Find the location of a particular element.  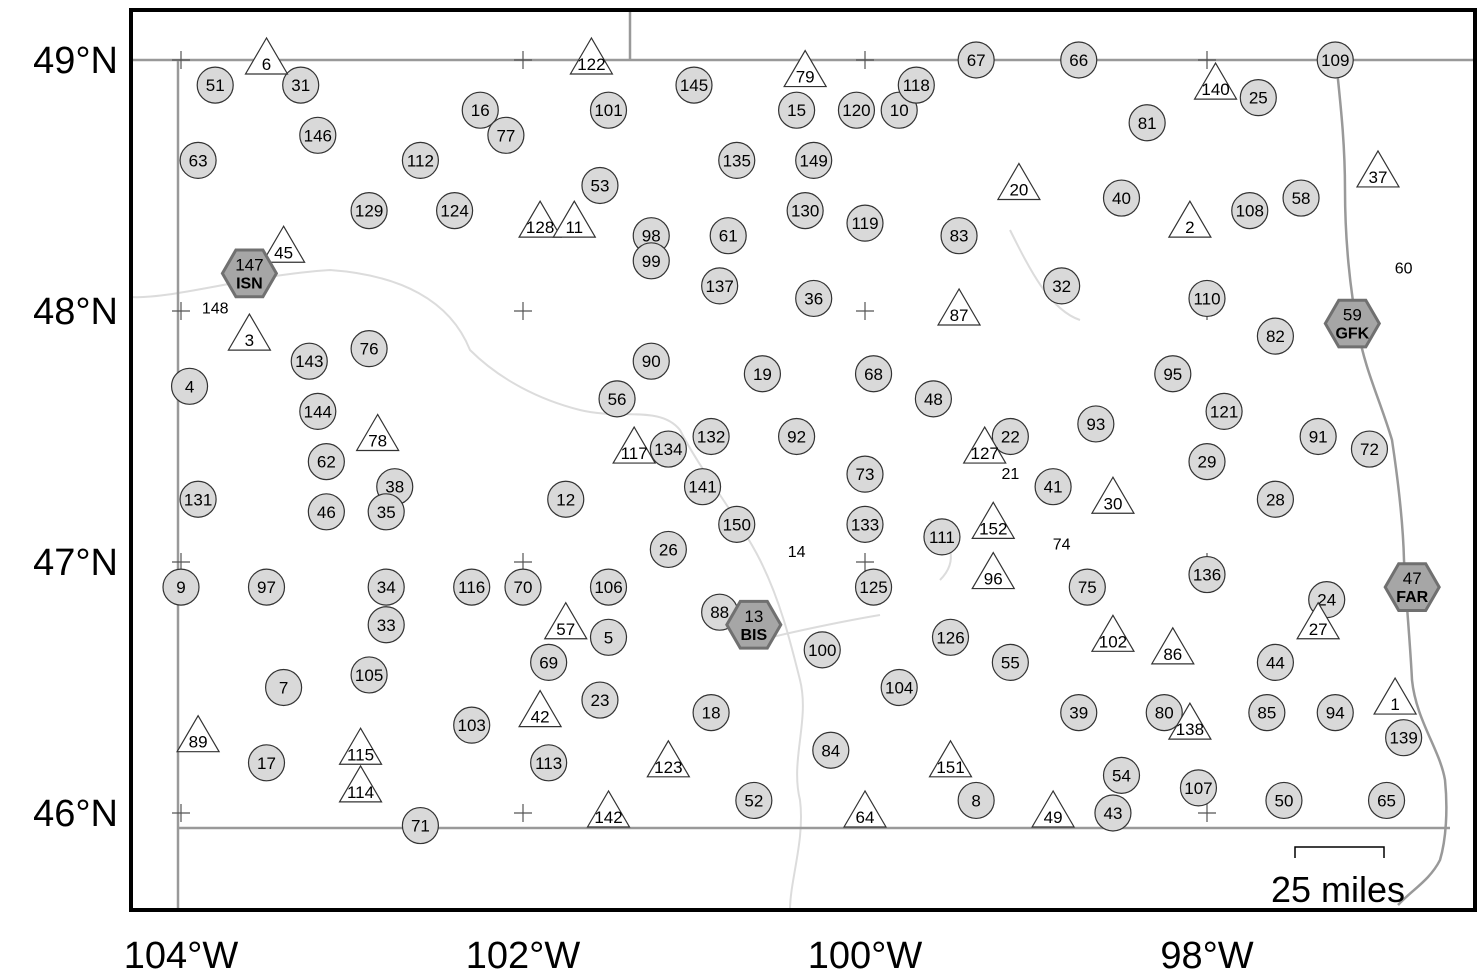

site-label: 25 is located at coordinates (1258, 98).